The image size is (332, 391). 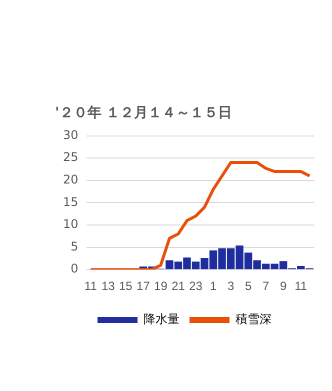 I want to click on x-tick-label: 19, so click(x=161, y=286).